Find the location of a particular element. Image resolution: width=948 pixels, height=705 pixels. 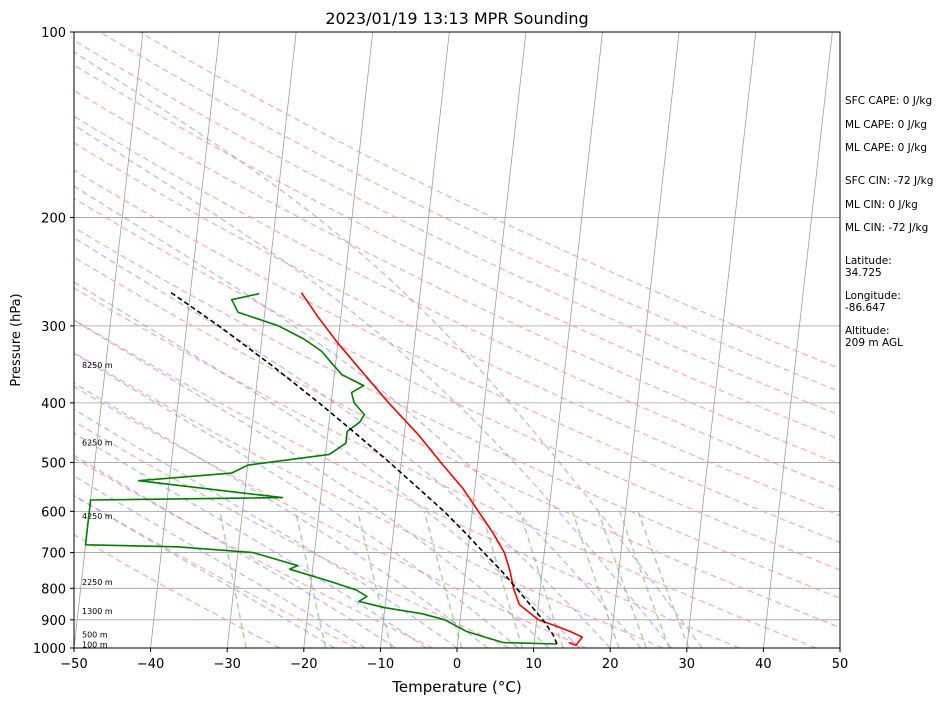

height-label: 8250 m is located at coordinates (97, 365).